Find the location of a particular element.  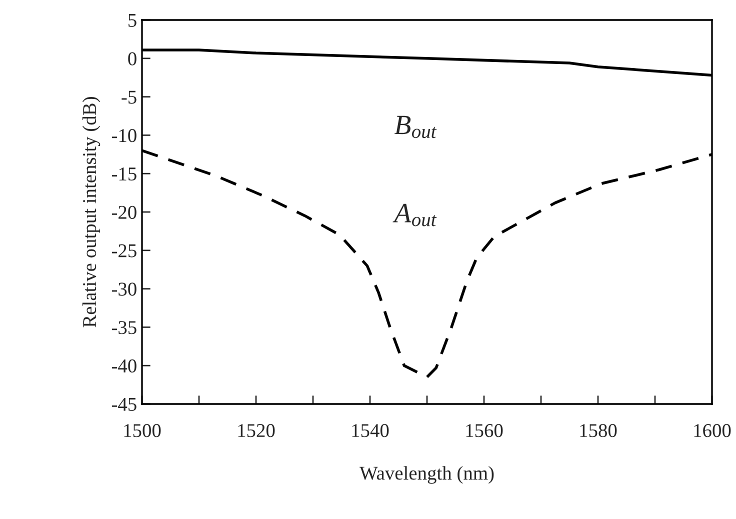

x-tick-label: 1540 is located at coordinates (370, 431).